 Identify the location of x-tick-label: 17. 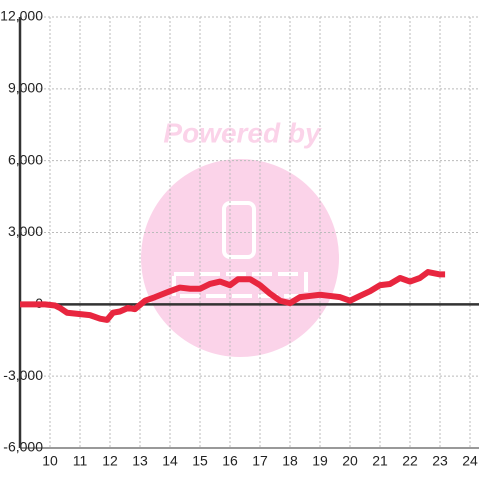
(260, 461).